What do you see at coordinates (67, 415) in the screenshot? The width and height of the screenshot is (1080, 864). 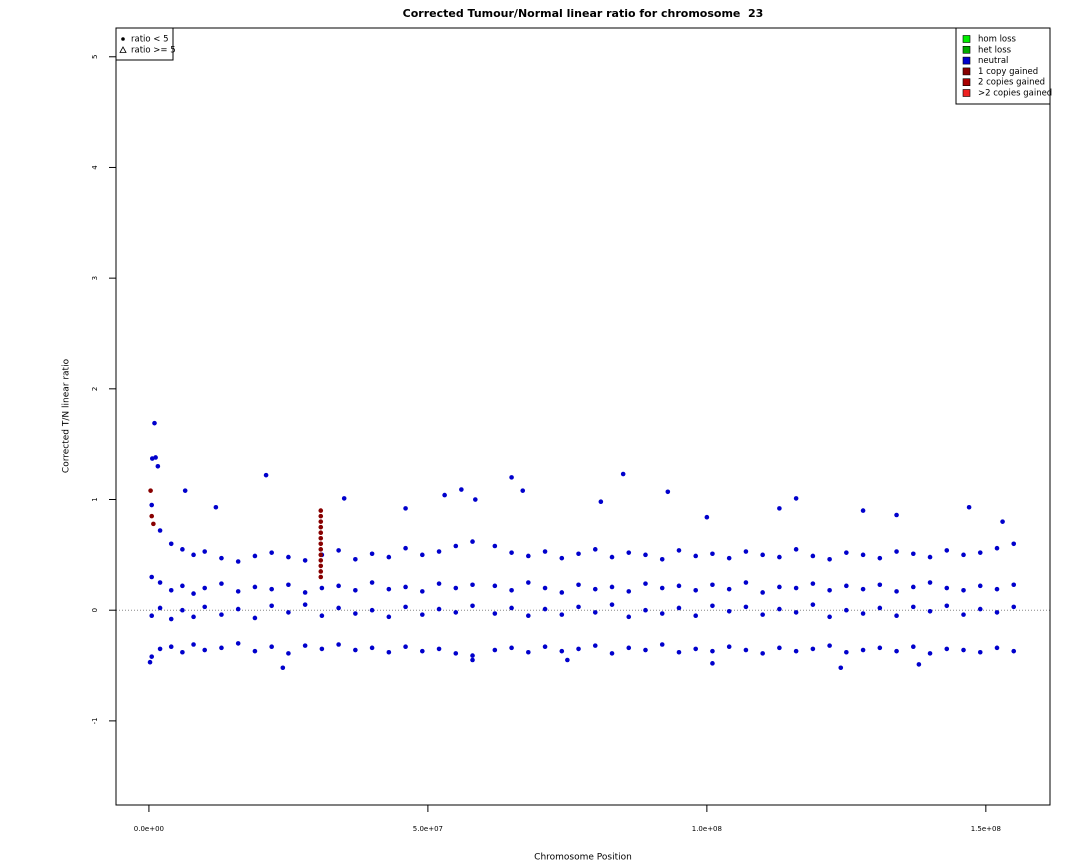 I see `y-axis-label: Corrected T/N linear ratio` at bounding box center [67, 415].